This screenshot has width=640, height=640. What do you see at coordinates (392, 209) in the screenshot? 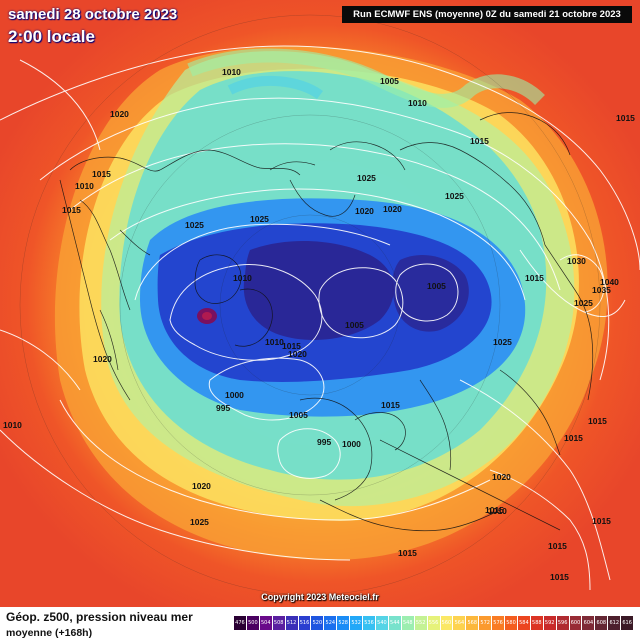
I see `isobar-label-1020-c: 1020` at bounding box center [392, 209].